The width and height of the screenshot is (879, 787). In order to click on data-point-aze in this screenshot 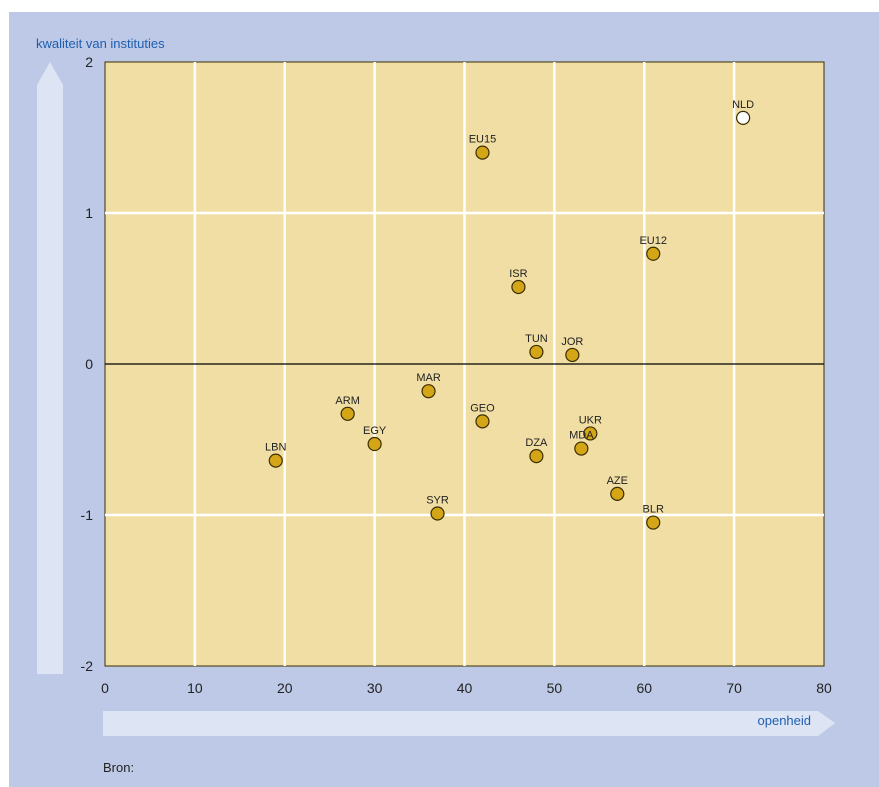, I will do `click(617, 493)`.